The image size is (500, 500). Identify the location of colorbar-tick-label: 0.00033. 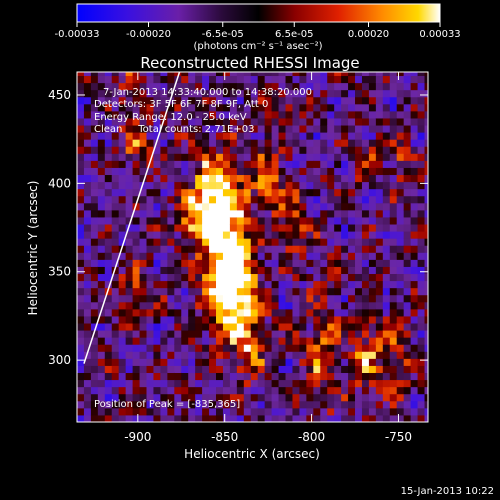
(439, 34).